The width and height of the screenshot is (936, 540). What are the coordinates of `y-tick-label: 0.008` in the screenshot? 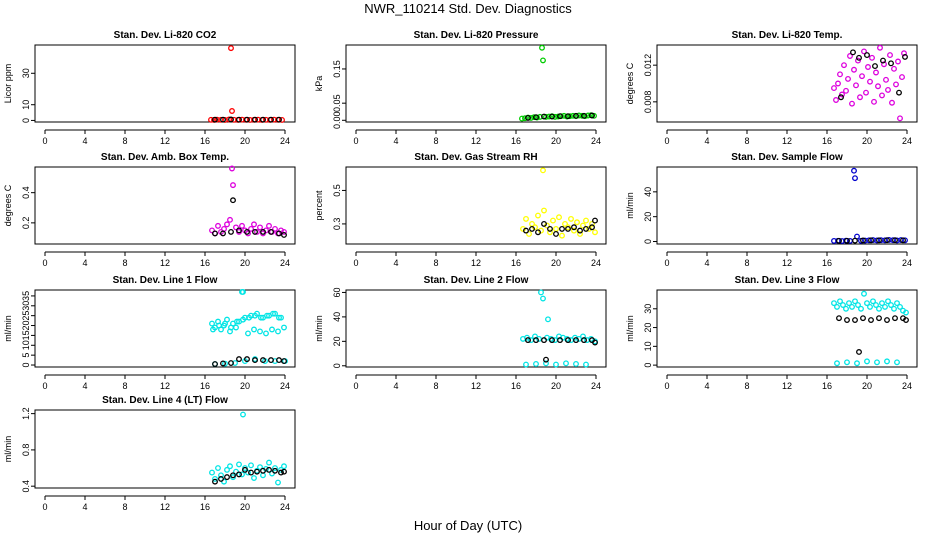 It's located at (648, 102).